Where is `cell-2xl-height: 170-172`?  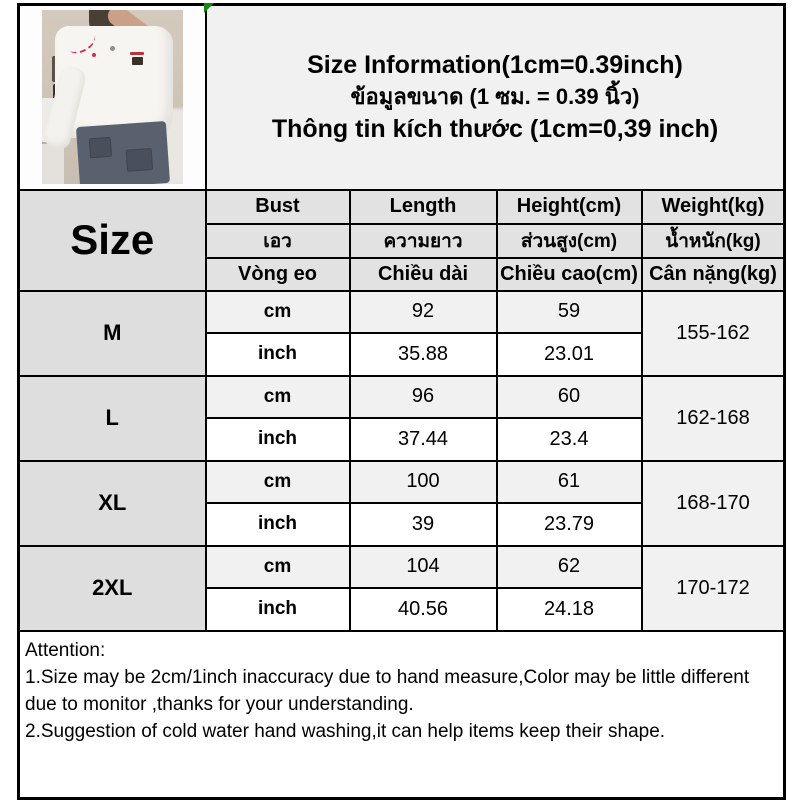 cell-2xl-height: 170-172 is located at coordinates (713, 588).